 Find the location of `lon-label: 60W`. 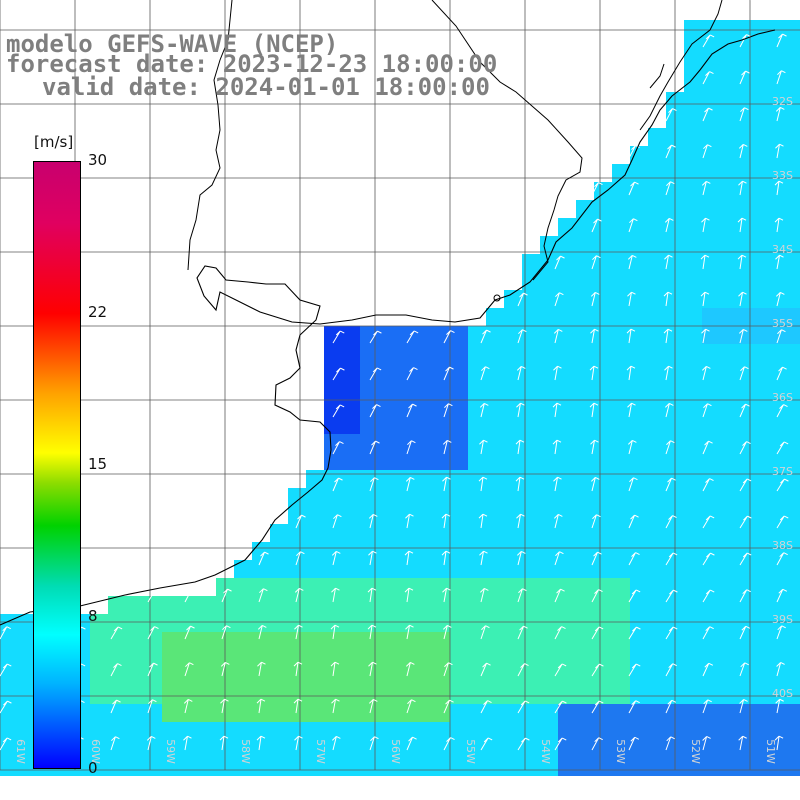

lon-label: 60W is located at coordinates (95, 751).